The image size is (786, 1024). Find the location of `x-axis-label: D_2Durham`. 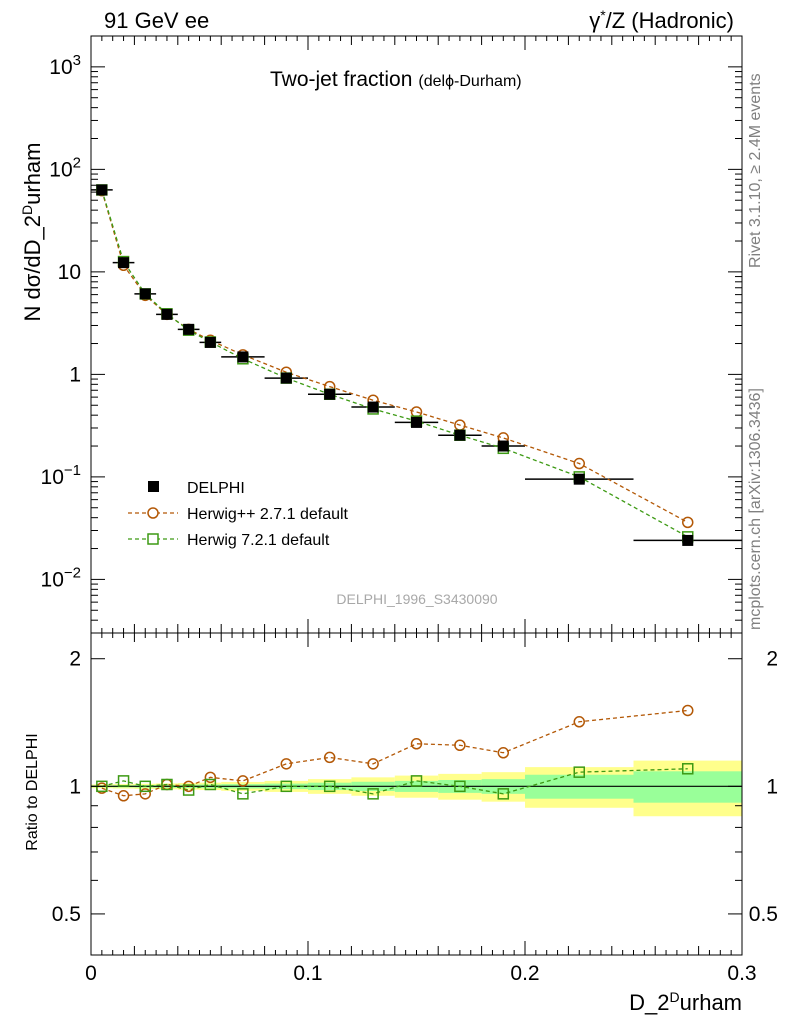

x-axis-label: D_2Durham is located at coordinates (685, 1002).